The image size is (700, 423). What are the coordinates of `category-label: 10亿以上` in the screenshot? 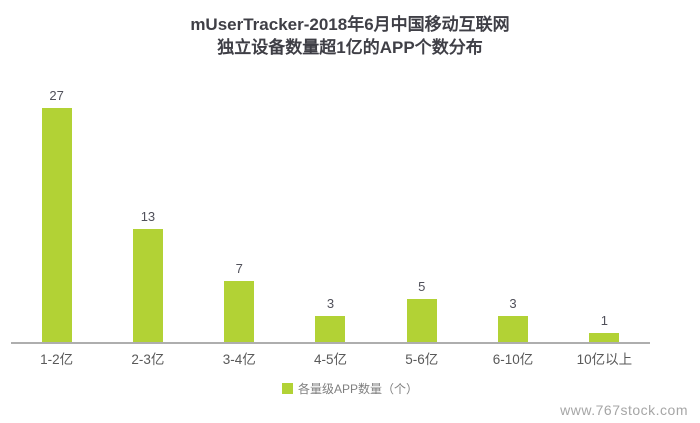 It's located at (604, 359).